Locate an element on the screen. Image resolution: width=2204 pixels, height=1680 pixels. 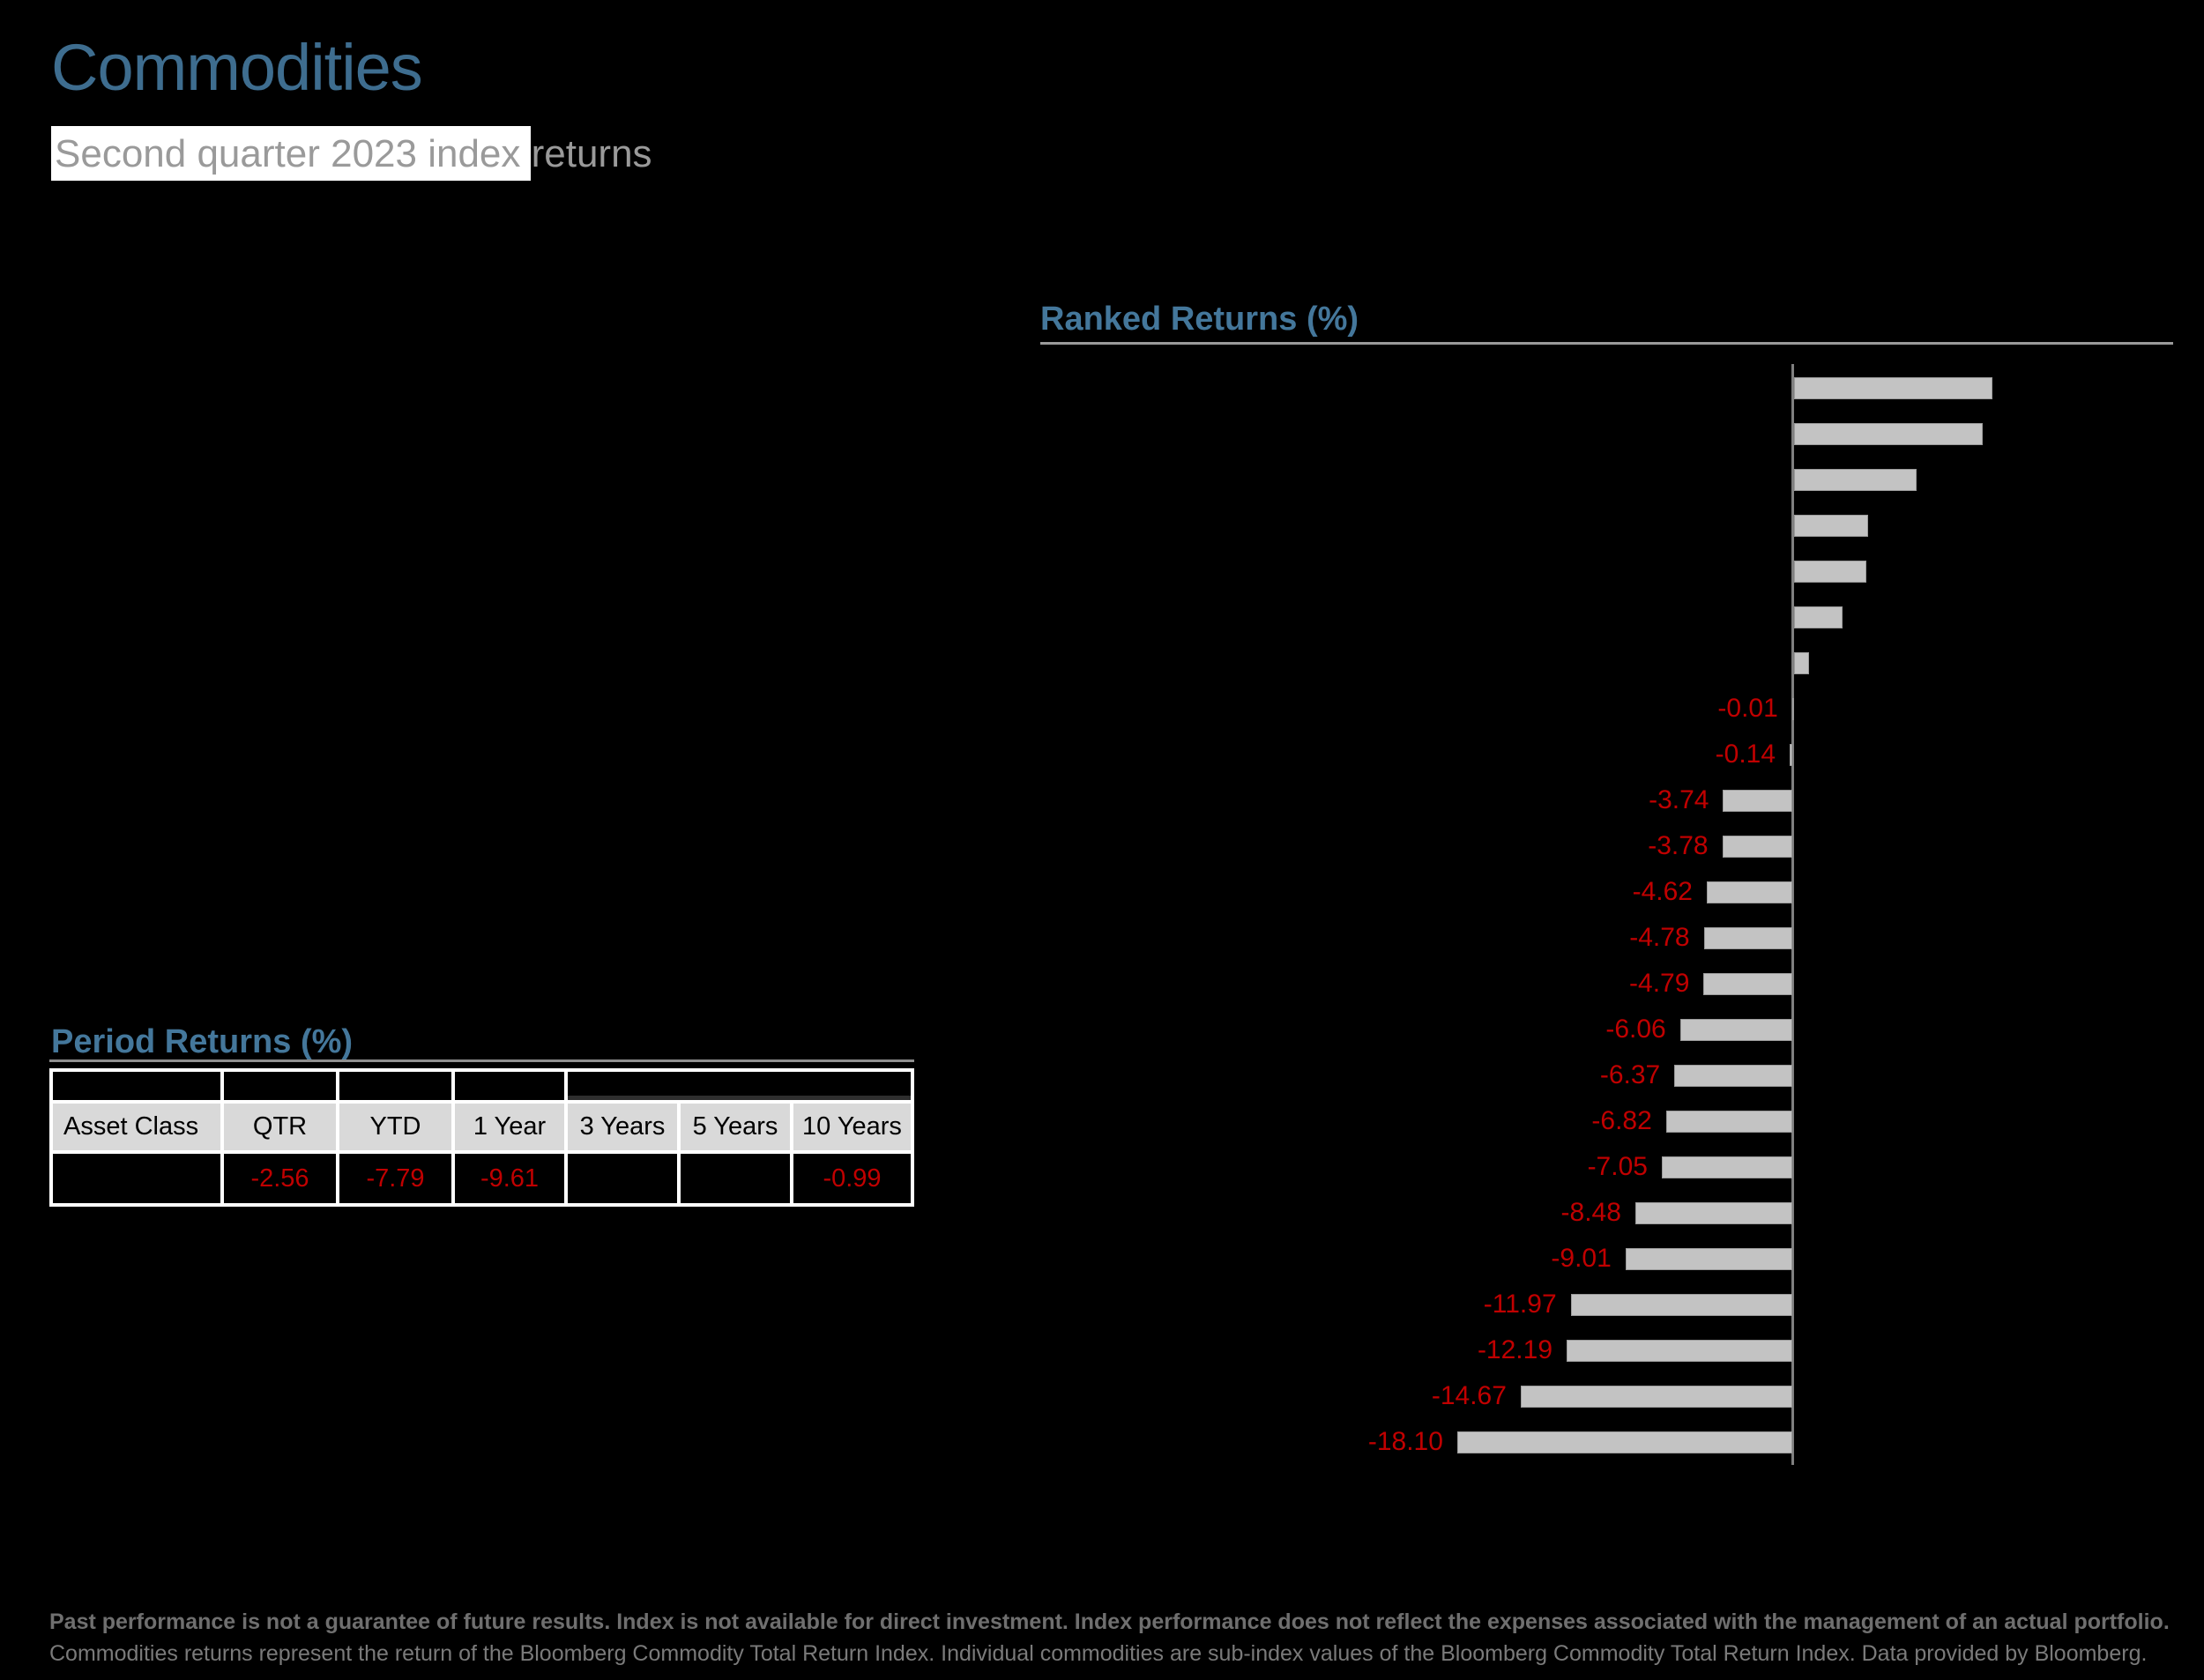
table-value-cell: -7.79 is located at coordinates (395, 1178).